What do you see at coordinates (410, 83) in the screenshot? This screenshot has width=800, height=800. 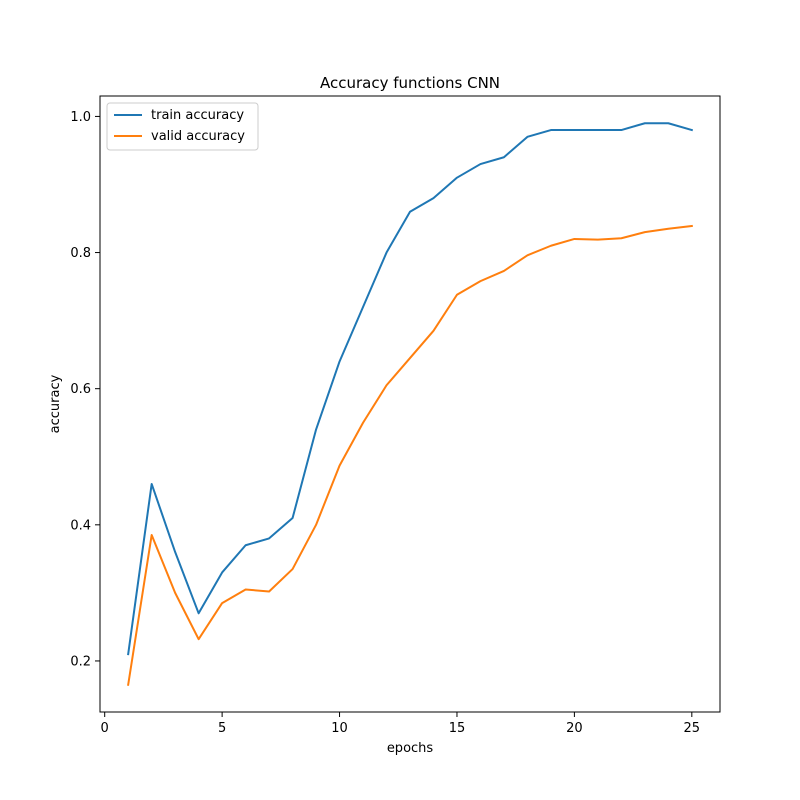 I see `chart-title: Accuracy functions CNN` at bounding box center [410, 83].